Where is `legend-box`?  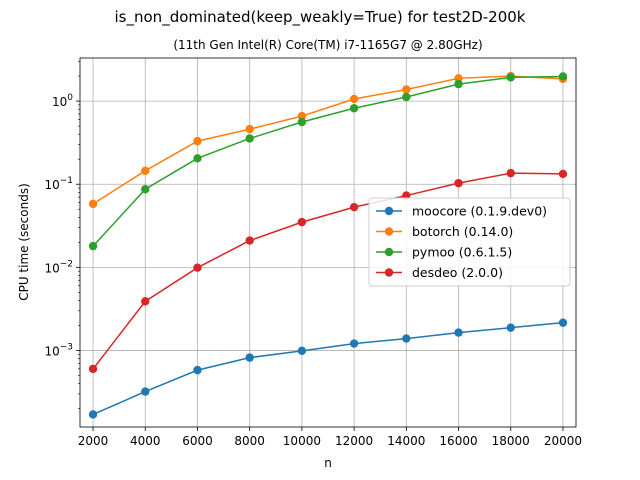 legend-box is located at coordinates (469, 242).